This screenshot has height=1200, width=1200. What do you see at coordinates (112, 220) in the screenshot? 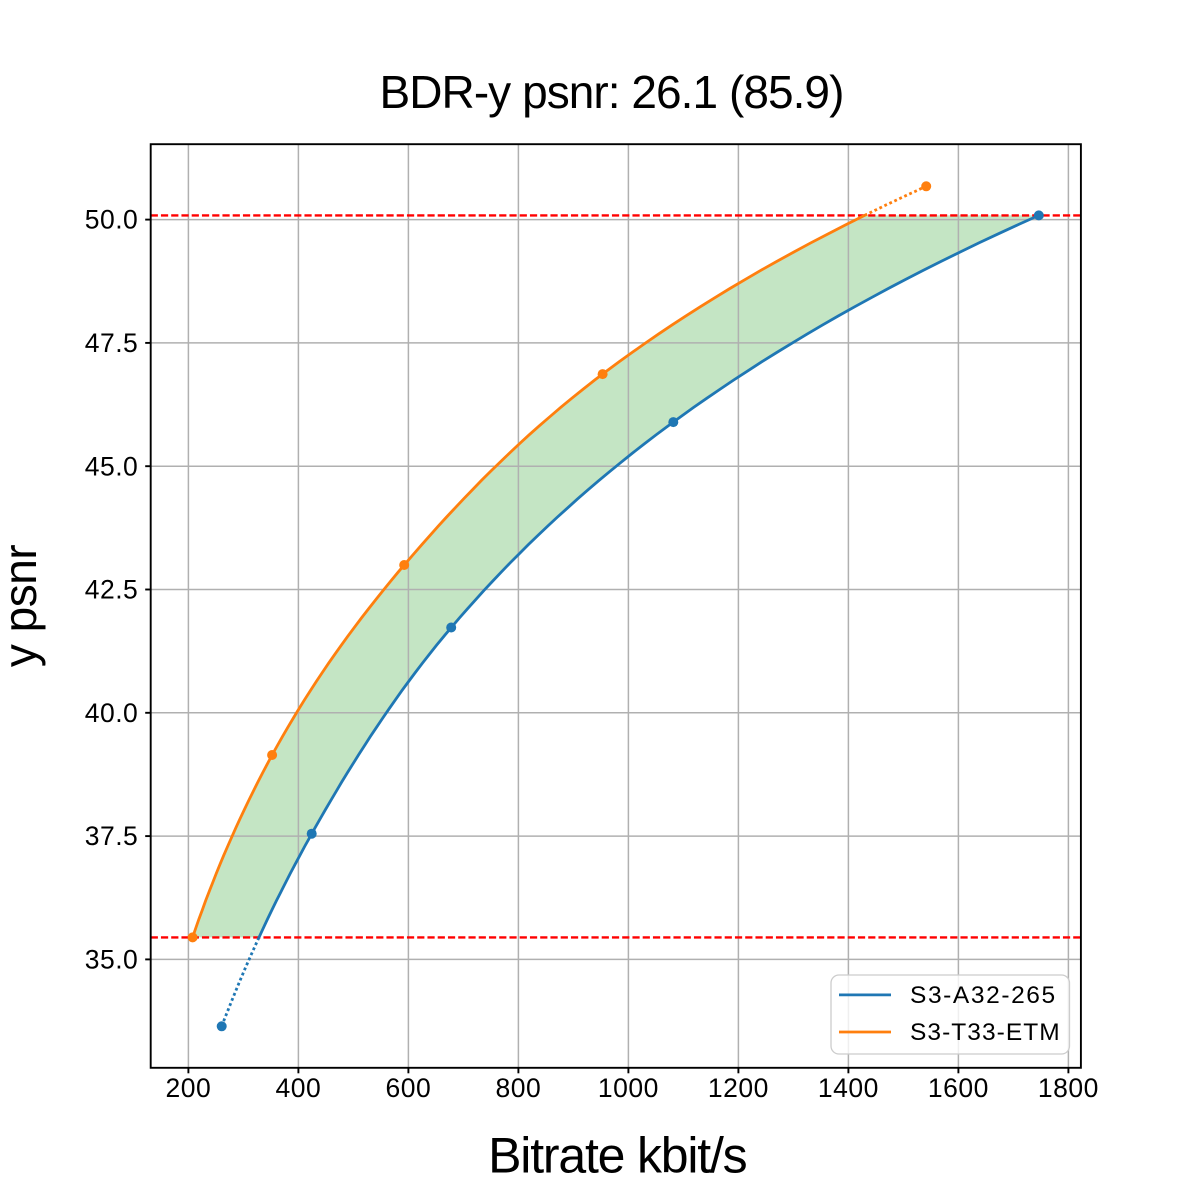
I see `svg-text: 50.0` at bounding box center [112, 220].